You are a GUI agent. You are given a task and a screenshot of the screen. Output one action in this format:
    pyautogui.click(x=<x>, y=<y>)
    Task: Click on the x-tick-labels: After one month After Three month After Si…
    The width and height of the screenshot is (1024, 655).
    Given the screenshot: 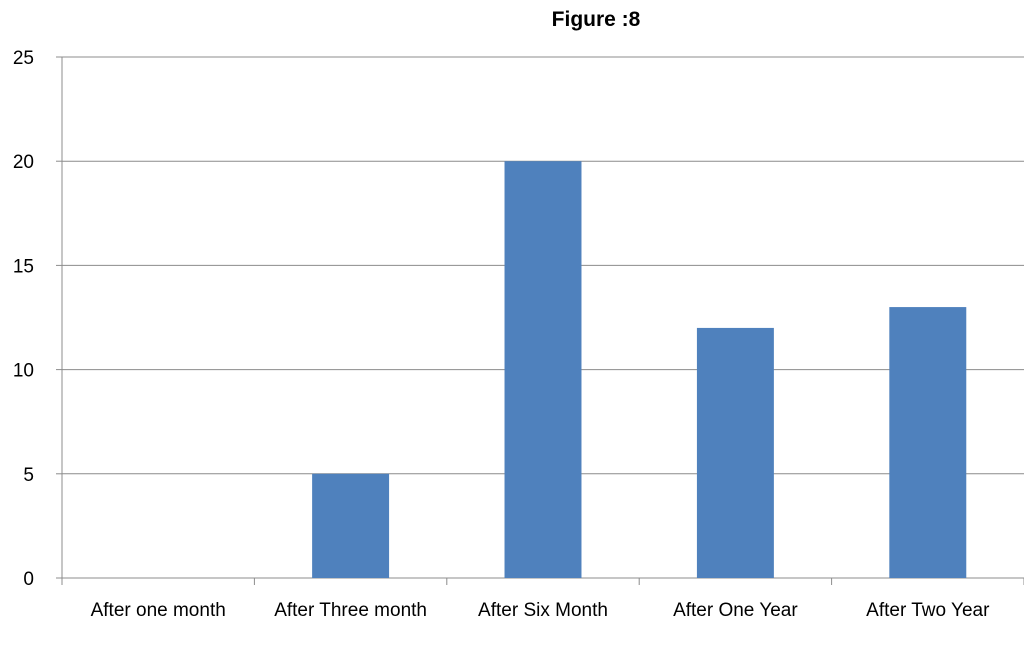 What is the action you would take?
    pyautogui.click(x=540, y=610)
    